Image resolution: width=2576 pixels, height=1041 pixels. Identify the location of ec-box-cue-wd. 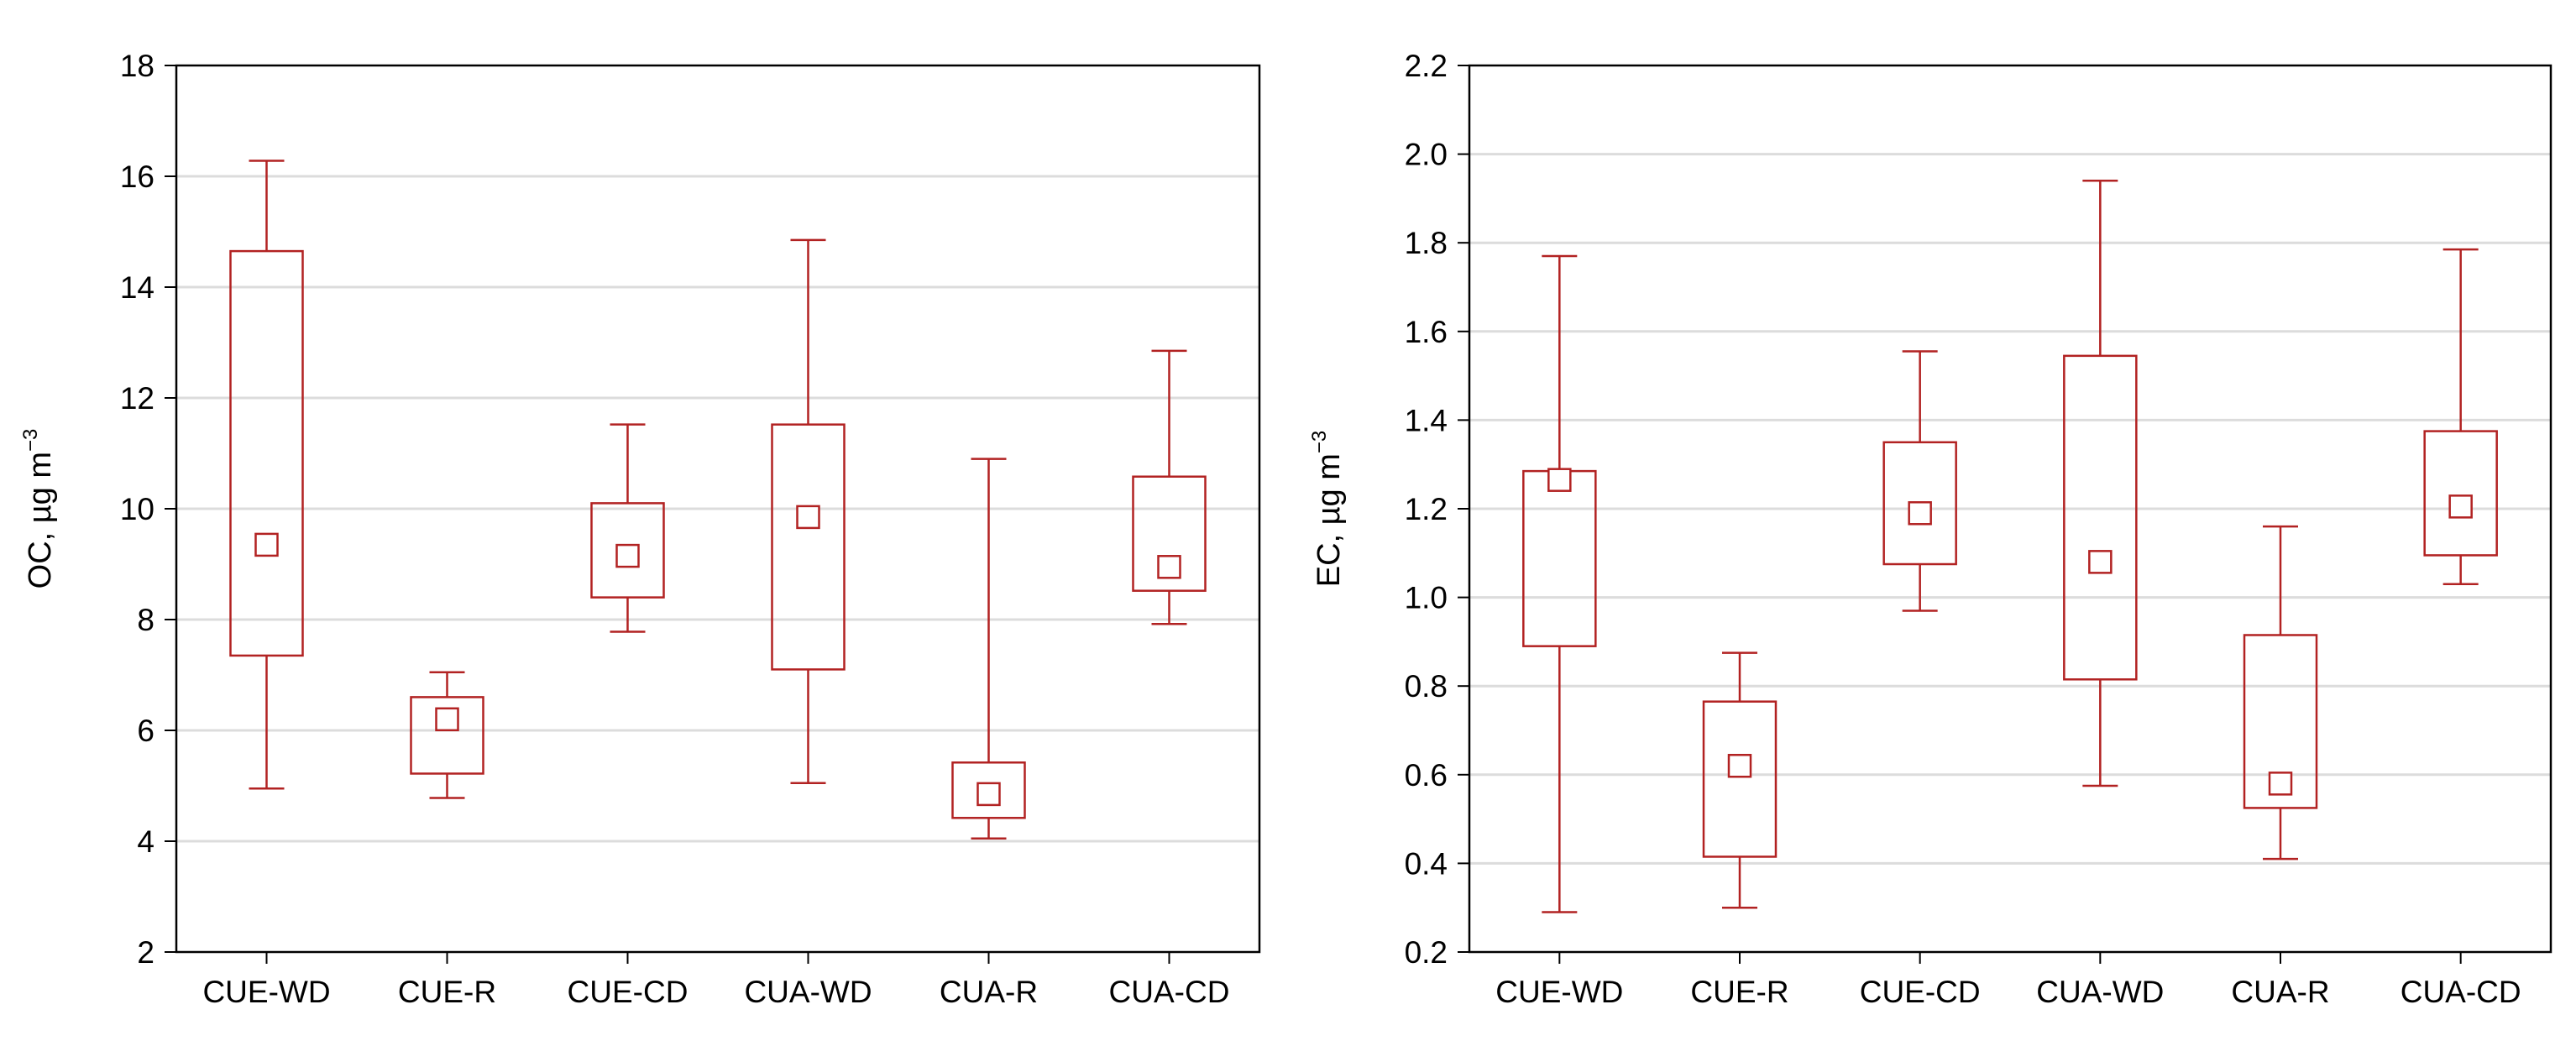
(1559, 583).